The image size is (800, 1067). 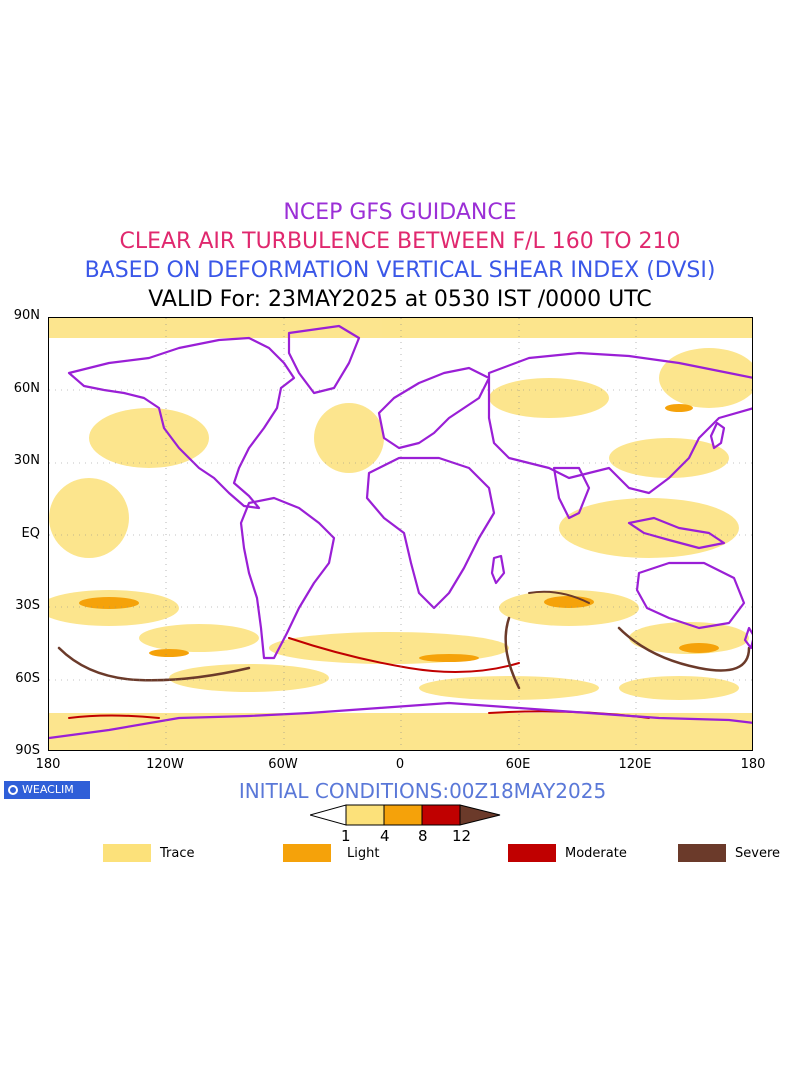 What do you see at coordinates (462, 836) in the screenshot?
I see `colorbar-label-12: 12` at bounding box center [462, 836].